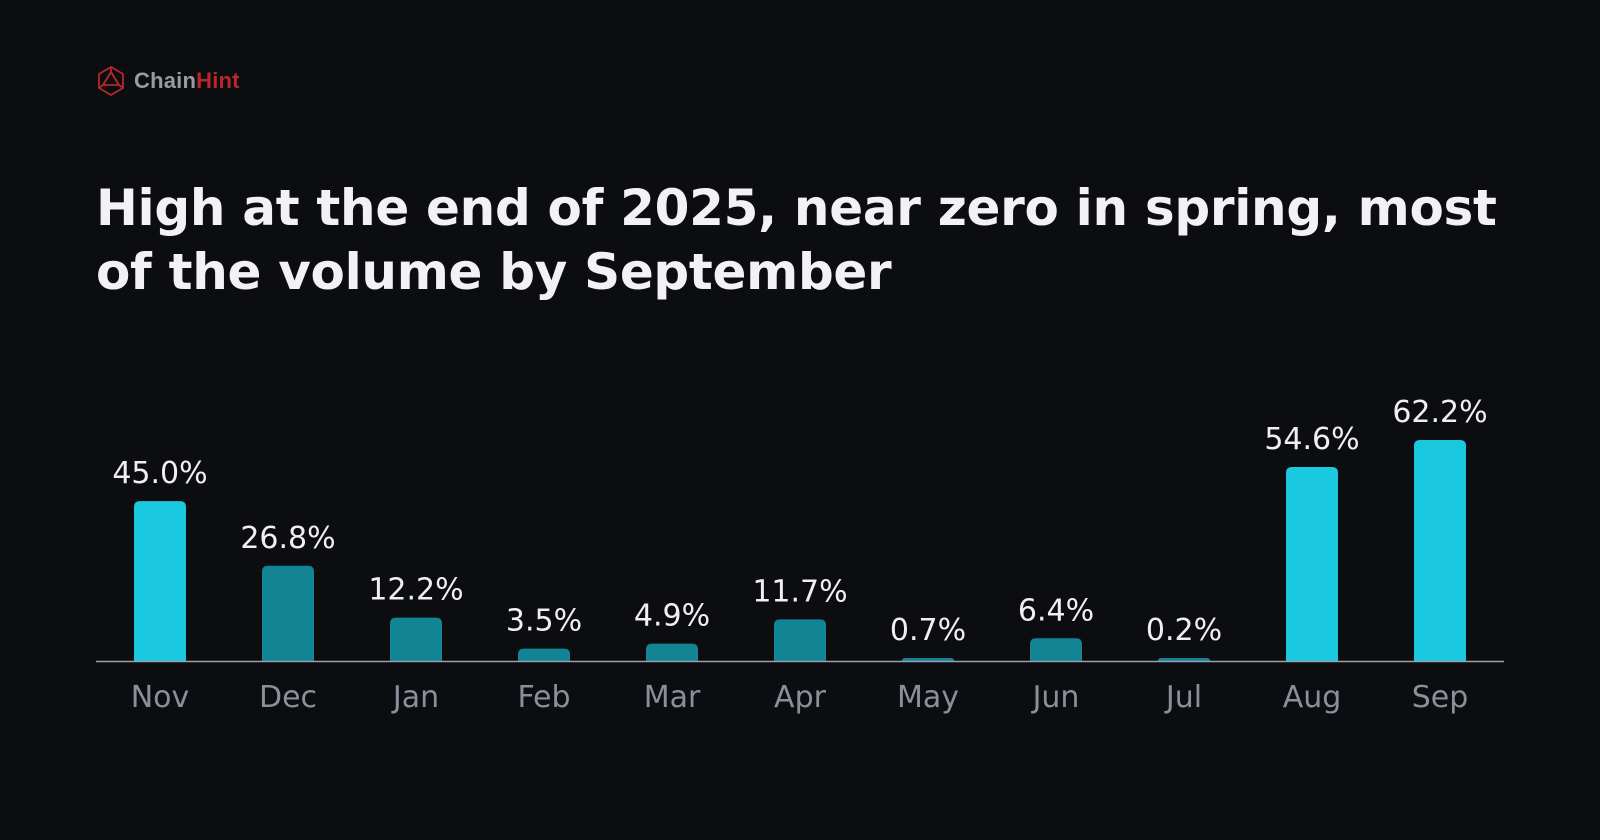 The height and width of the screenshot is (840, 1600). What do you see at coordinates (672, 697) in the screenshot?
I see `category-label-mar: Mar` at bounding box center [672, 697].